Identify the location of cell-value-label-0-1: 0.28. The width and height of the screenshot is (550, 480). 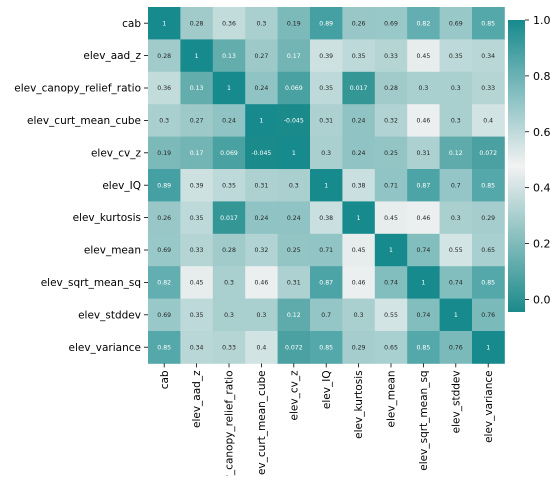
(197, 23).